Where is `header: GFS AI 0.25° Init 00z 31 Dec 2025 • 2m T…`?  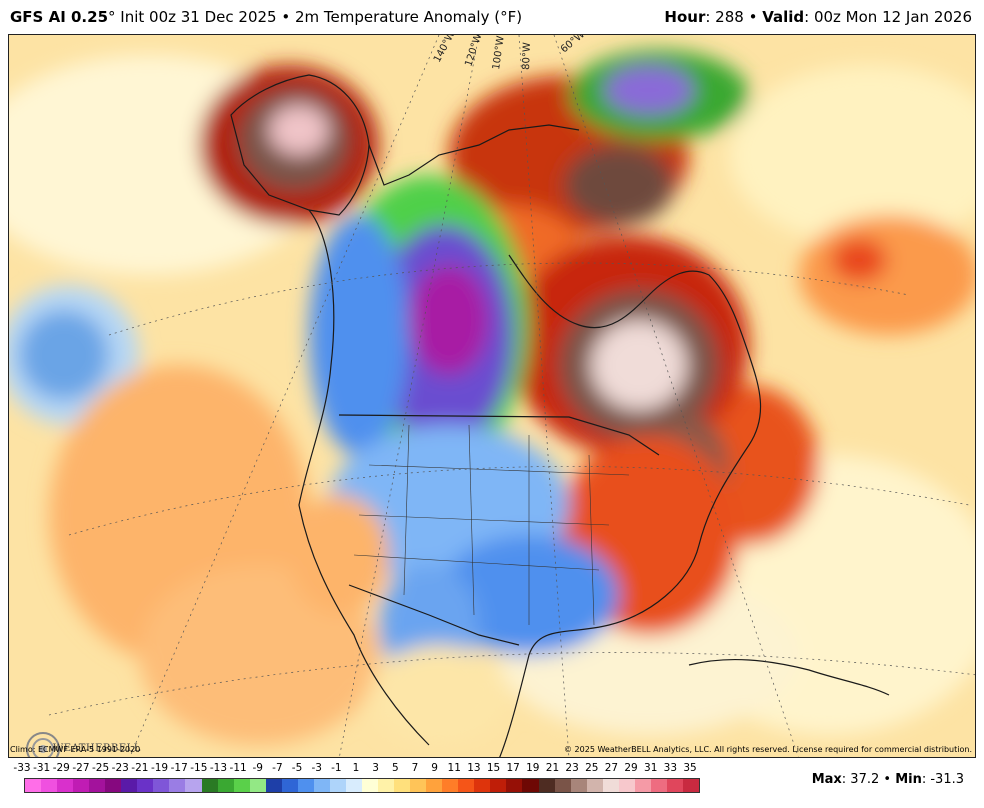 header: GFS AI 0.25° Init 00z 31 Dec 2025 • 2m T… is located at coordinates (492, 17).